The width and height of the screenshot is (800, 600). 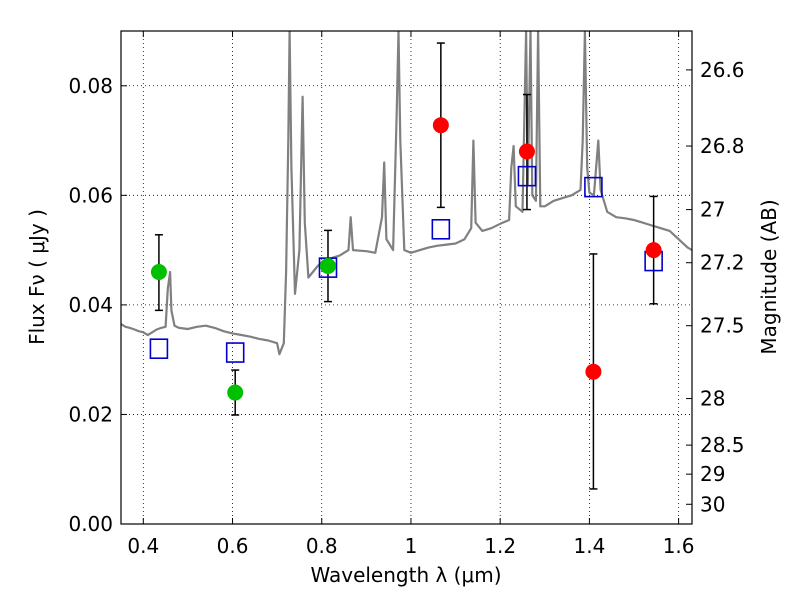 What do you see at coordinates (233, 546) in the screenshot?
I see `x-tick-label: 0.6` at bounding box center [233, 546].